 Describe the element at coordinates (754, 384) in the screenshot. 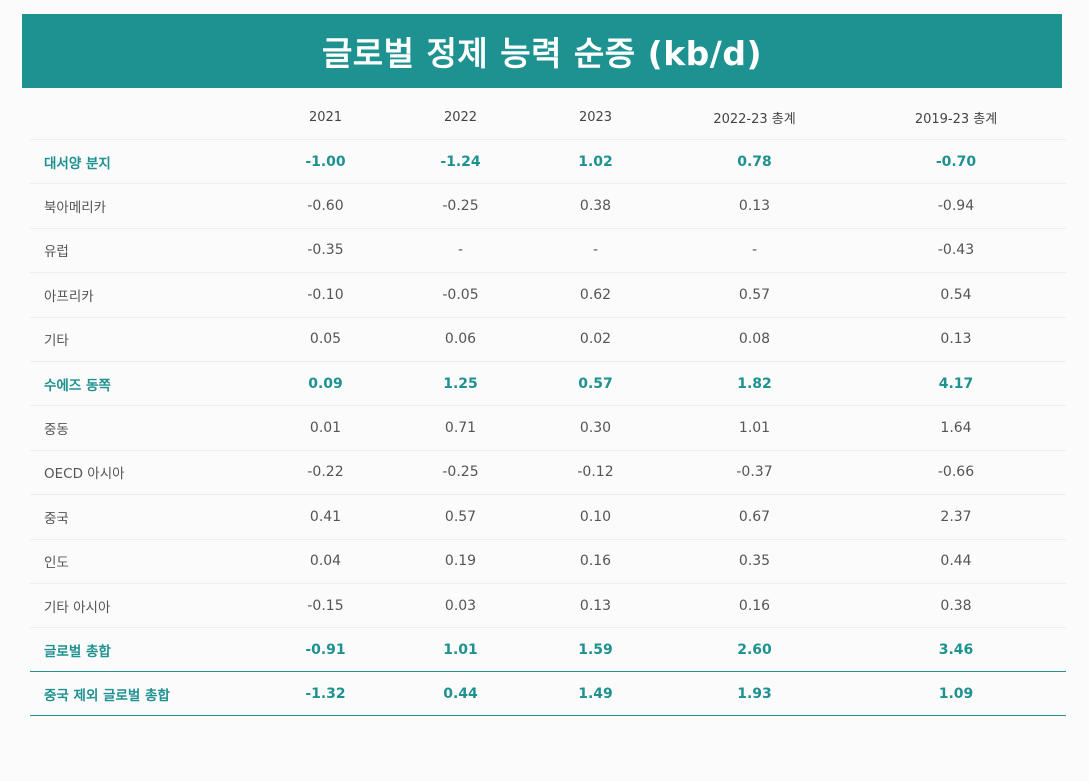

I see `table-cell: 1.82` at that location.